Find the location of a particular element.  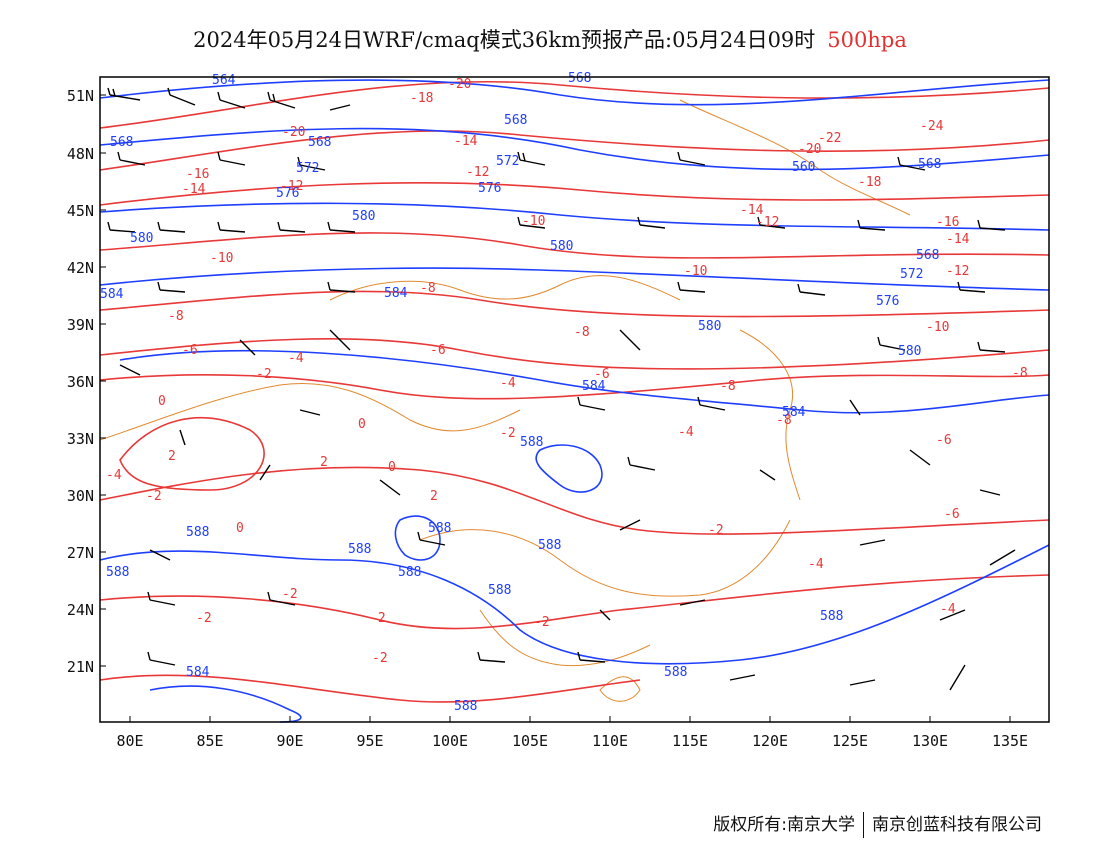

lat-label-21n: 21N is located at coordinates (80, 667).